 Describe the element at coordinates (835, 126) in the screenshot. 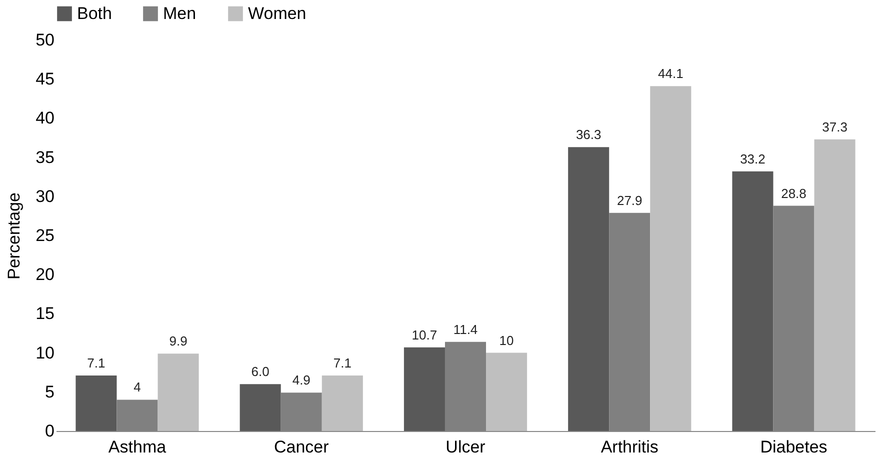

I see `data-label: 37.3` at that location.